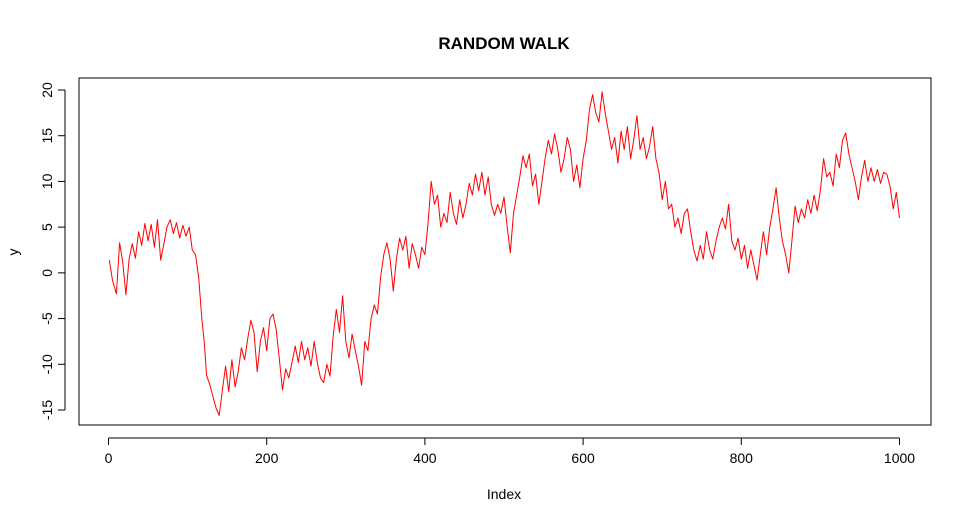 The height and width of the screenshot is (524, 971). Describe the element at coordinates (47, 318) in the screenshot. I see `y-tick-label: -5` at that location.